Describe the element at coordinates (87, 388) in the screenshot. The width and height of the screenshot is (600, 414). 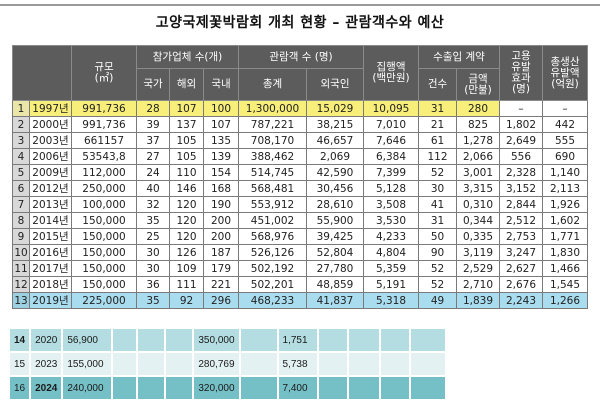
I see `cell-scale: 240,000` at that location.